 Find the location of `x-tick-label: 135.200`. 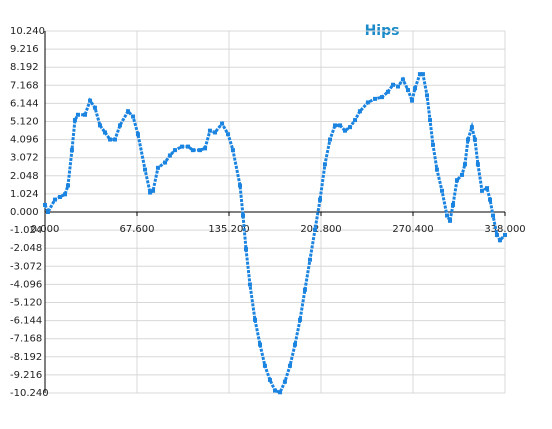

x-tick-label: 135.200 is located at coordinates (228, 229).